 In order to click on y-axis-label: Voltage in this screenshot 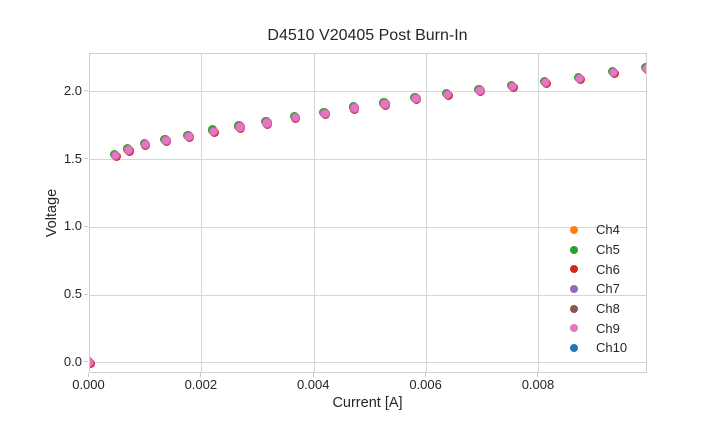, I will do `click(52, 213)`.